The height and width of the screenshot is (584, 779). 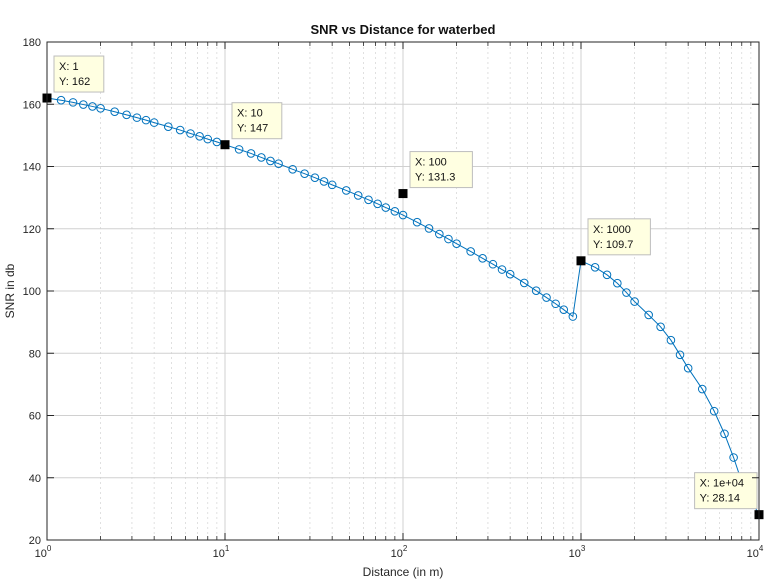 What do you see at coordinates (613, 245) in the screenshot?
I see `datatip-y-text: Y: 109.7` at bounding box center [613, 245].